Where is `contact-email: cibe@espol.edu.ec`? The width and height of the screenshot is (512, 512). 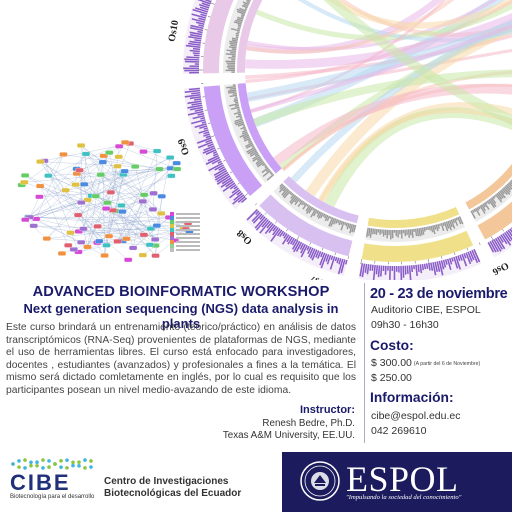
contact-email: cibe@espol.edu.ec is located at coordinates (416, 416).